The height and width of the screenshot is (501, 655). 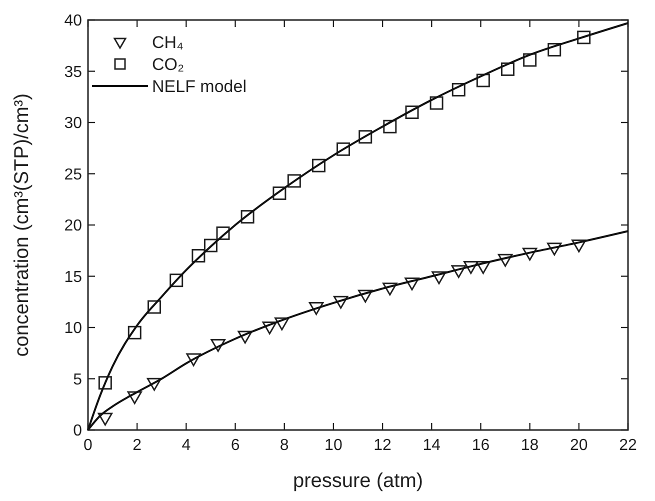 What do you see at coordinates (431, 445) in the screenshot?
I see `x-tick-label: 14` at bounding box center [431, 445].